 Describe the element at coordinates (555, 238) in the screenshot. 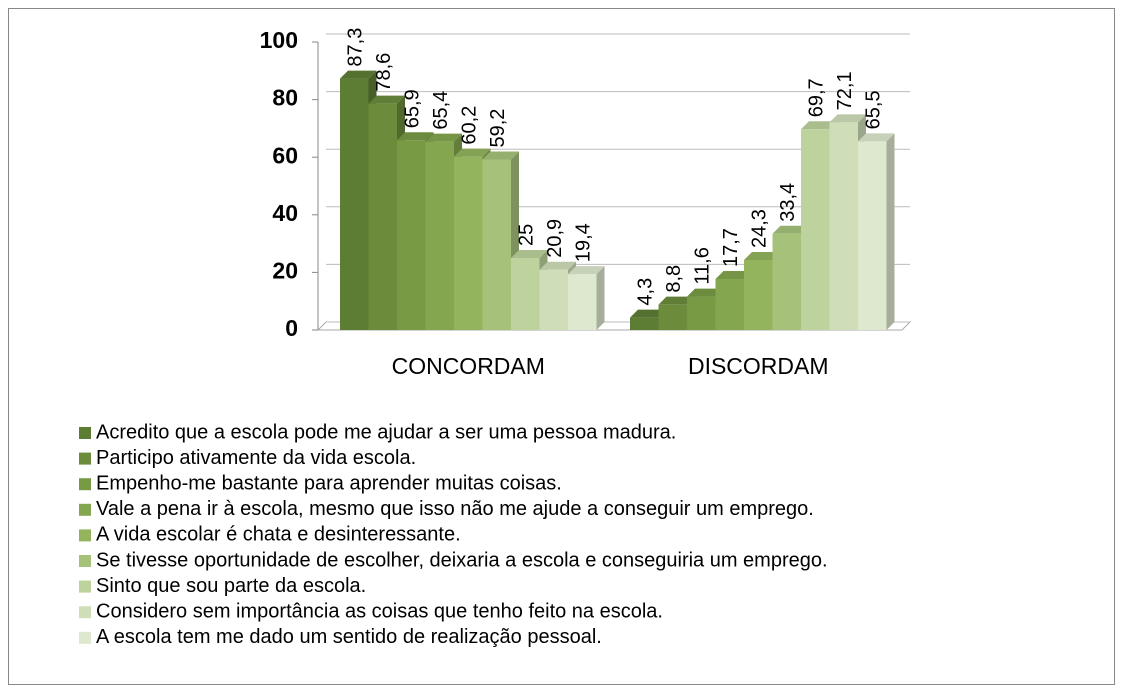

I see `value-label: 20,9` at that location.